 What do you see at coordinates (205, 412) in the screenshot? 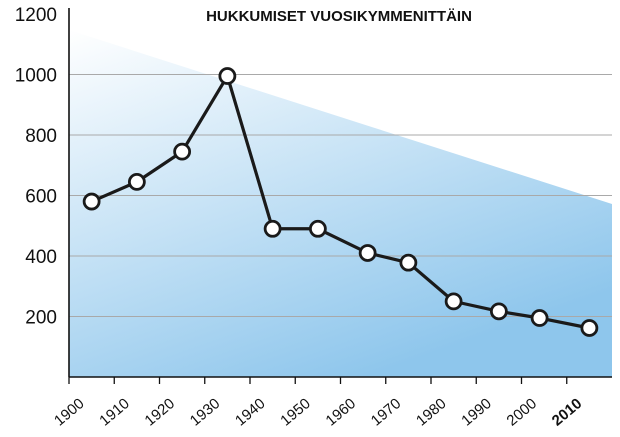
I see `x-tick-label-1930: 1930` at bounding box center [205, 412].